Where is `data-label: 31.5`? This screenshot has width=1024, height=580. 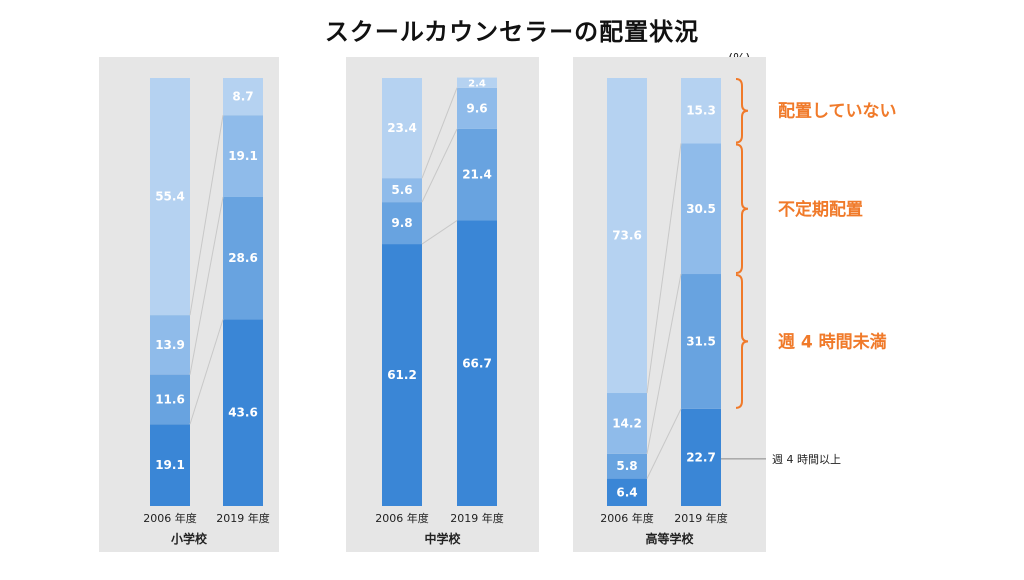
data-label: 31.5 is located at coordinates (701, 341).